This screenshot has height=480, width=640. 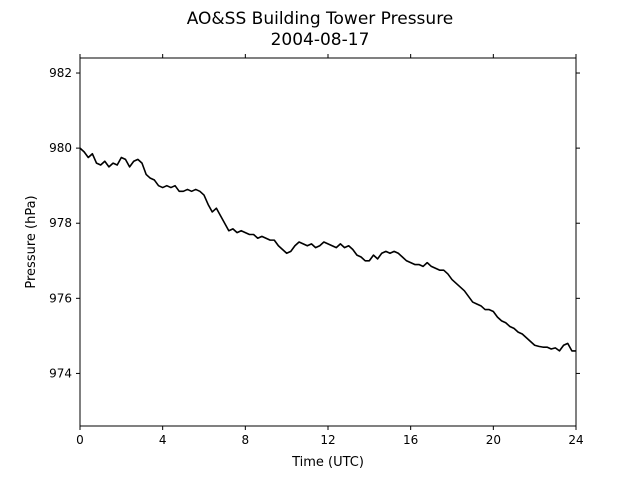 I want to click on y-axis-title: Pressure (hPa), so click(x=31, y=241).